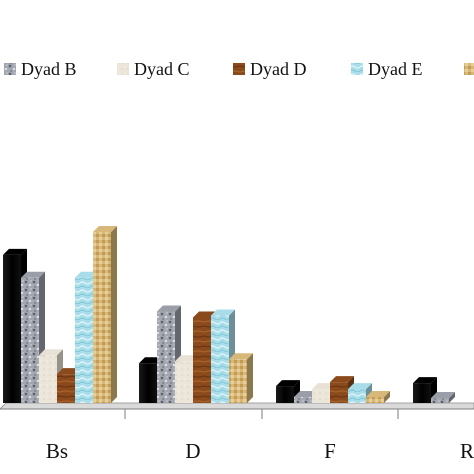 This screenshot has width=474, height=474. Describe the element at coordinates (278, 69) in the screenshot. I see `legend-label: Dyad D` at that location.